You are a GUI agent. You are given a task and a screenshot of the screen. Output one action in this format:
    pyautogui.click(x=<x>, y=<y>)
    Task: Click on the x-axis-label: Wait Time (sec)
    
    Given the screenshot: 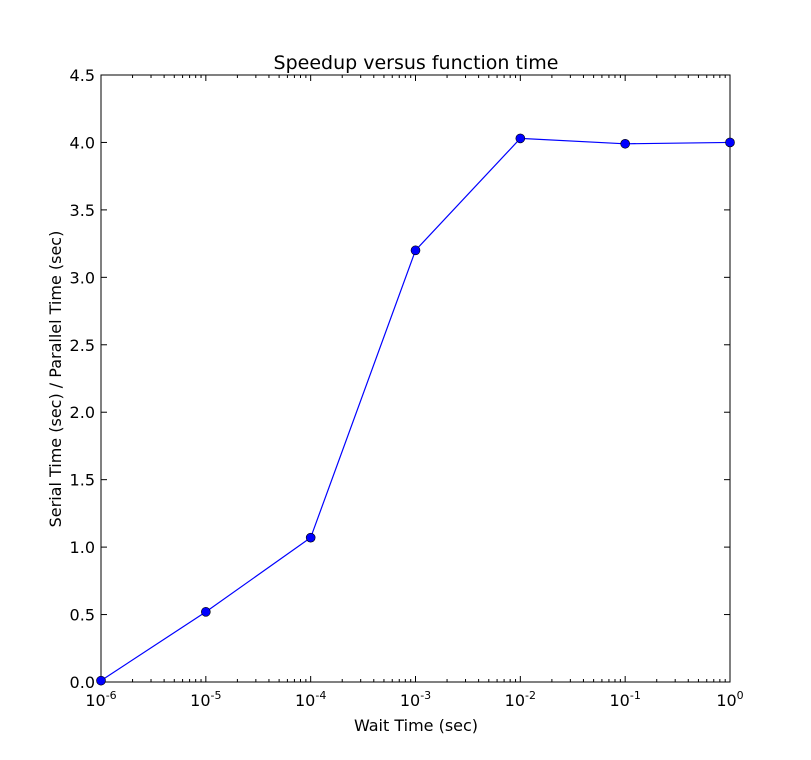 What is the action you would take?
    pyautogui.click(x=416, y=725)
    